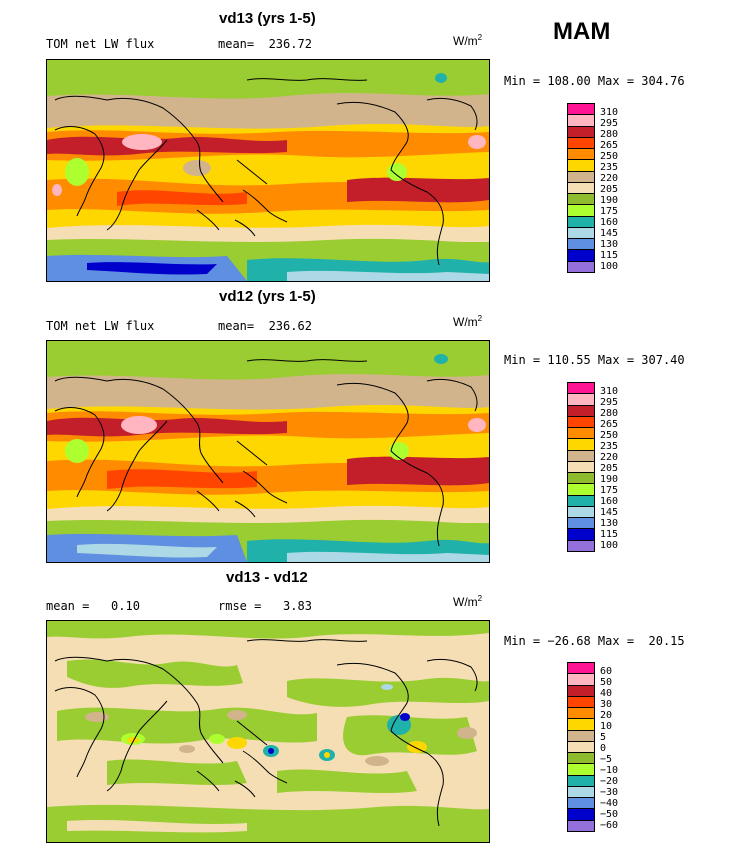 This screenshot has height=852, width=733. What do you see at coordinates (609, 781) in the screenshot?
I see `colorbar-label: −20` at bounding box center [609, 781].